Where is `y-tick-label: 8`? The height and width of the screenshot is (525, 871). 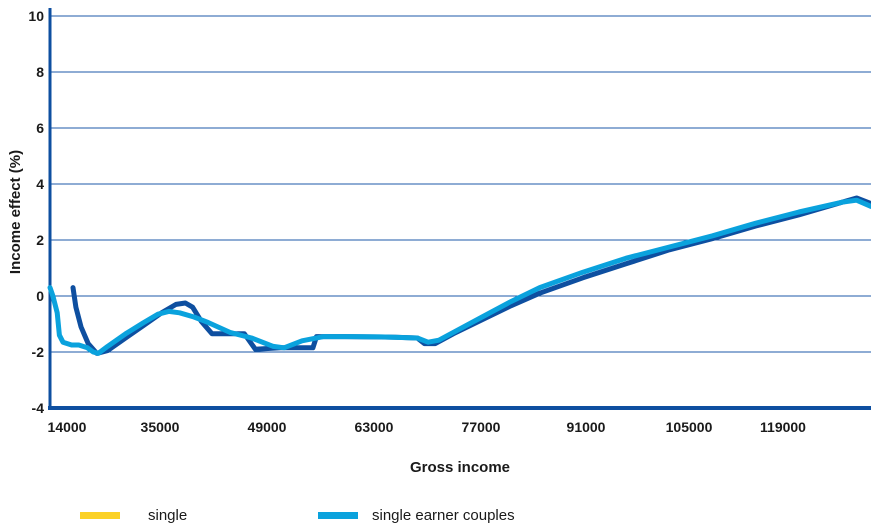 y-tick-label: 8 is located at coordinates (40, 72).